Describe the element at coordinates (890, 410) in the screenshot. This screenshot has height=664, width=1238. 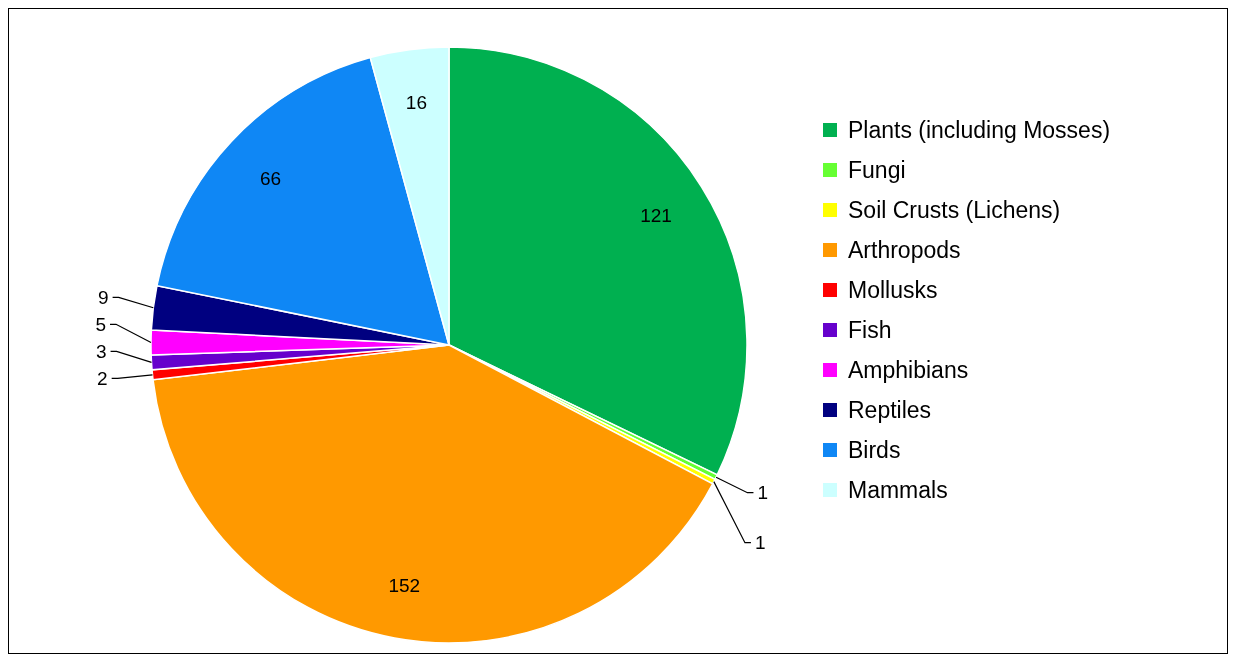
I see `legend-label: Reptiles` at that location.